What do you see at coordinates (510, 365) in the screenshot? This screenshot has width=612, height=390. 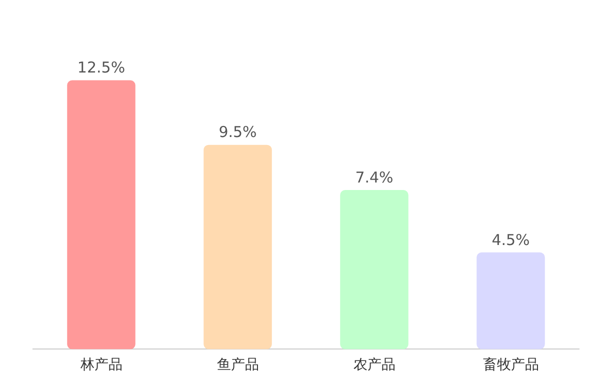 I see `x-tick-label: 畜牧产品` at bounding box center [510, 365].